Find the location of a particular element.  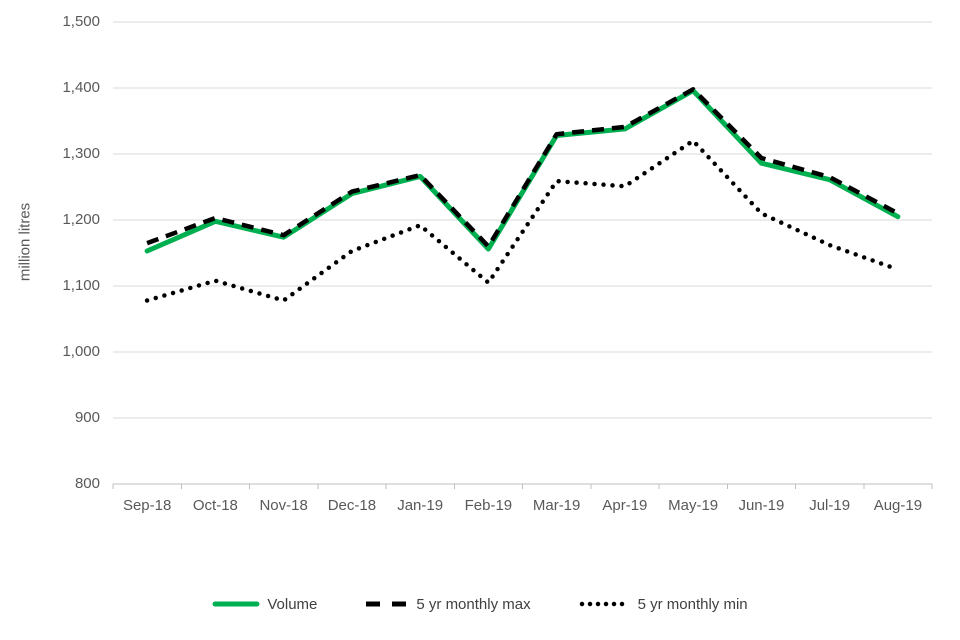

legend-label-volume: Volume is located at coordinates (292, 604).